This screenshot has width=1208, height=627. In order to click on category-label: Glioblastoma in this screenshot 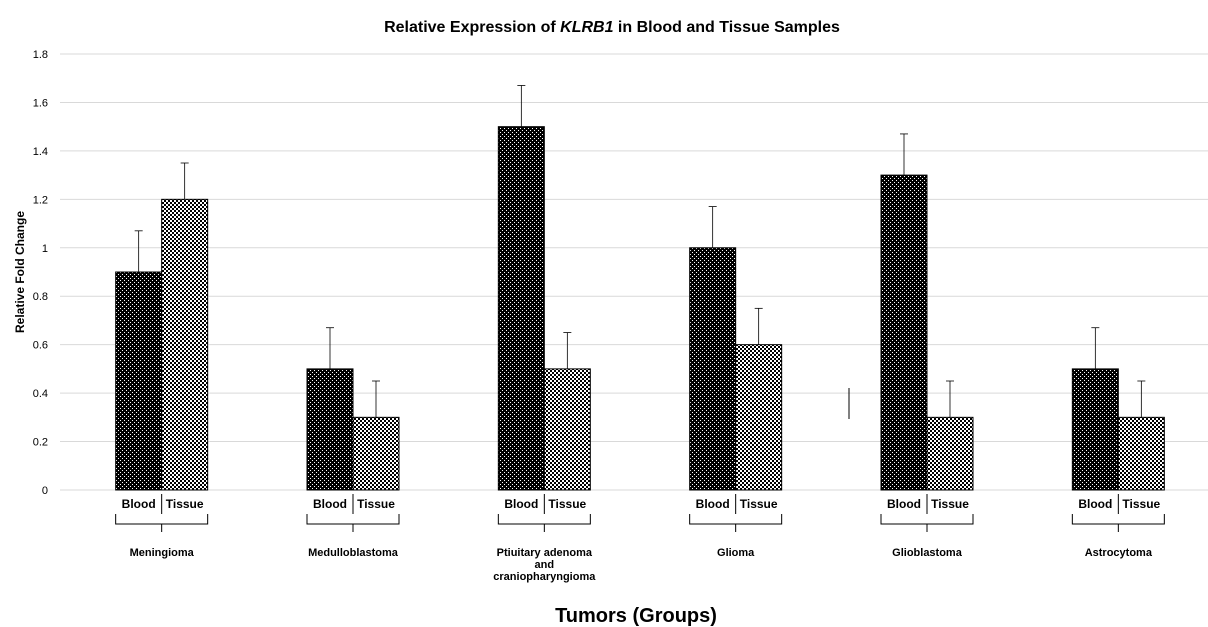, I will do `click(927, 553)`.